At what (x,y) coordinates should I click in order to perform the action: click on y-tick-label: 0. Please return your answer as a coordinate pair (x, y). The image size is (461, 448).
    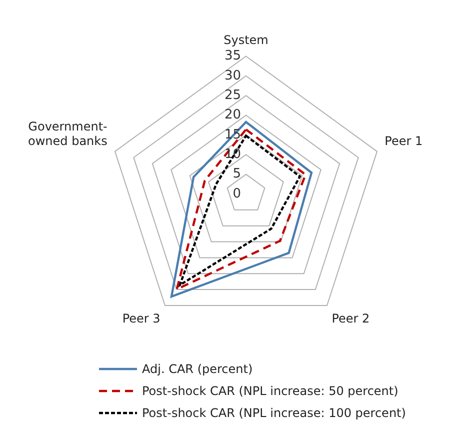
    Looking at the image, I should click on (236, 194).